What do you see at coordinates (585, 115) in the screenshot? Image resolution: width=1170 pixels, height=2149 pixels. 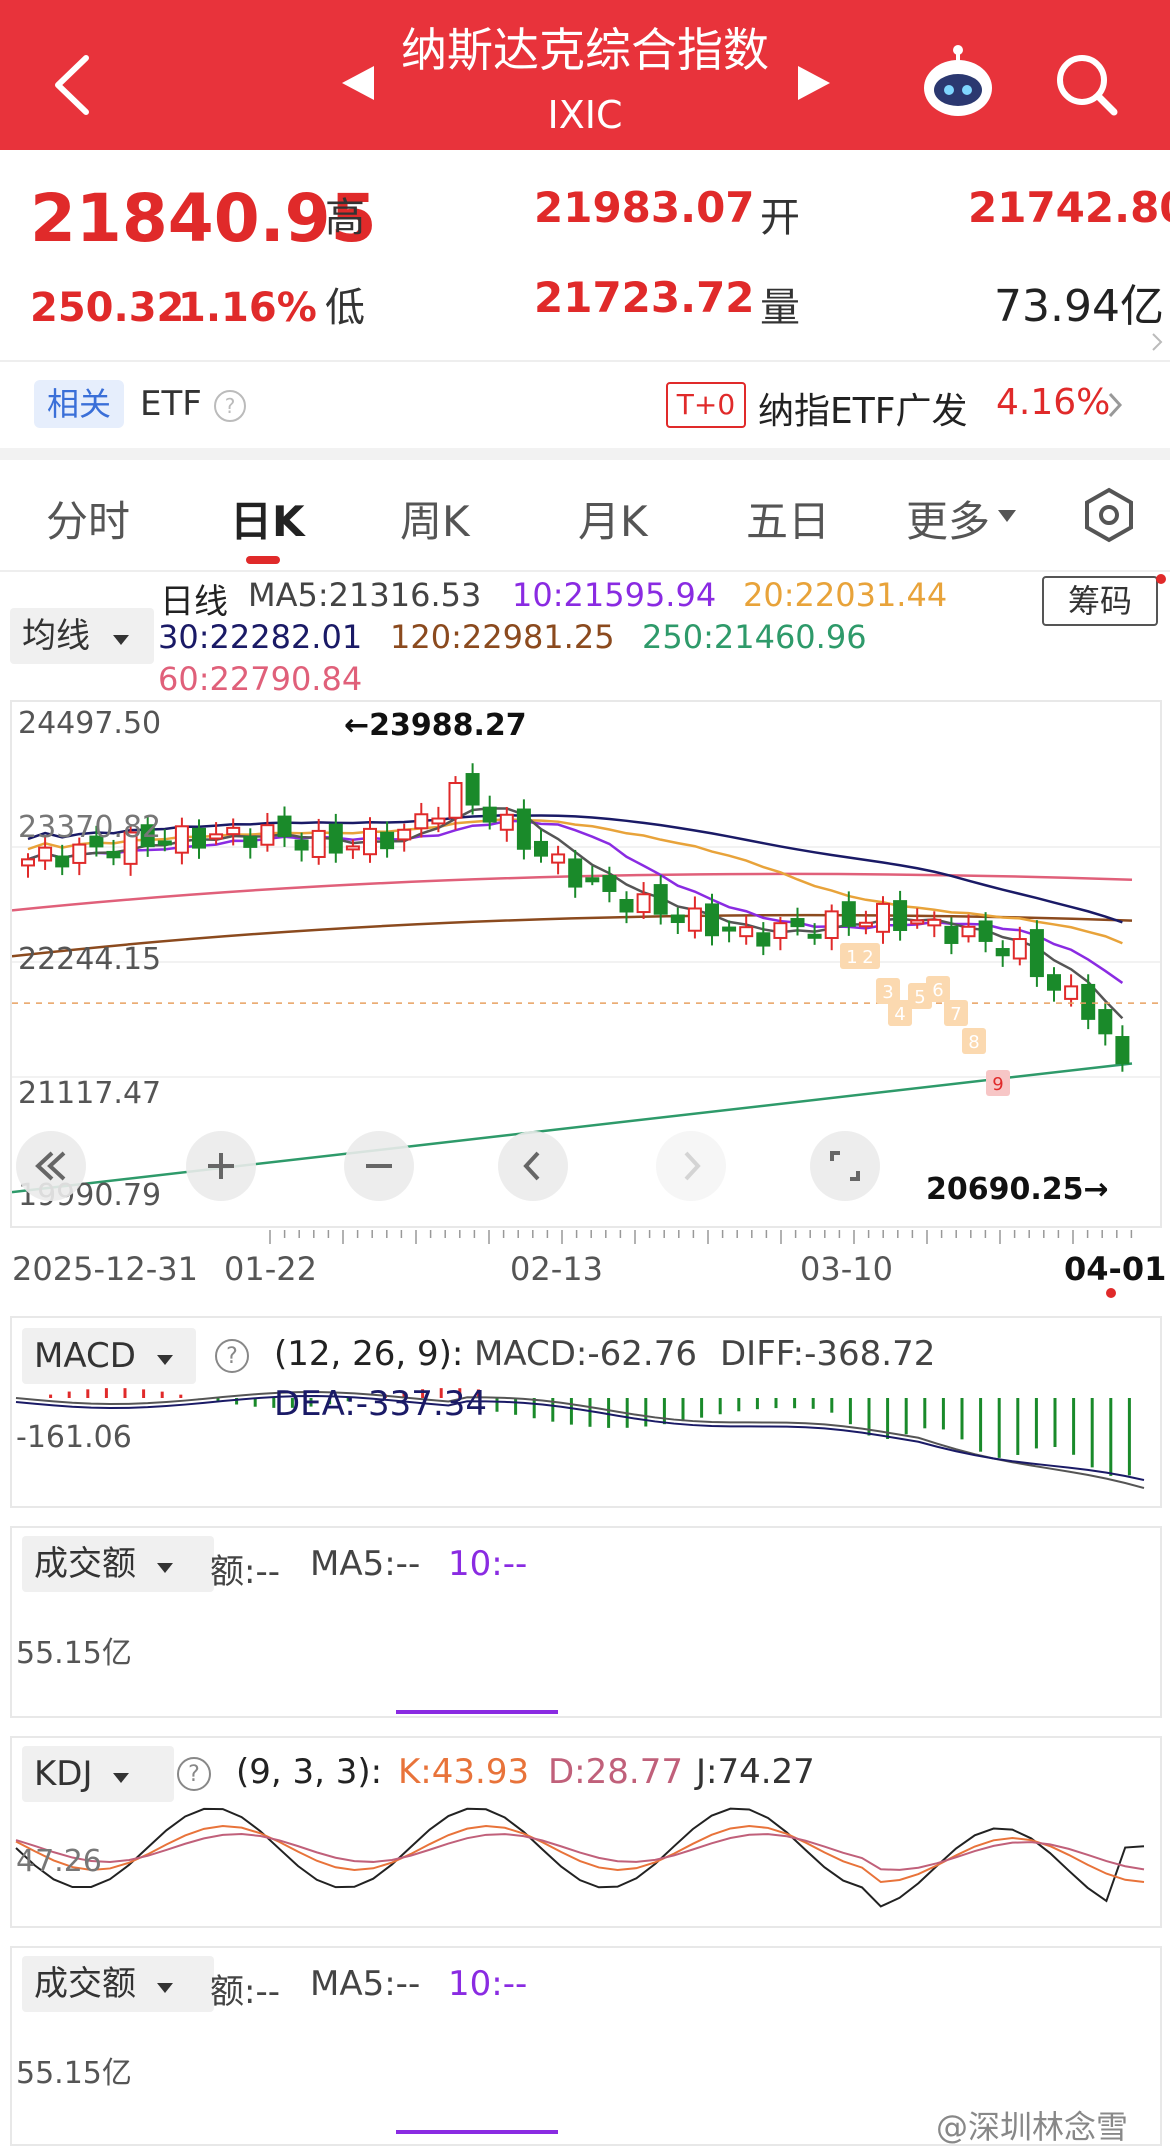 I see `index-code: IXIC` at bounding box center [585, 115].